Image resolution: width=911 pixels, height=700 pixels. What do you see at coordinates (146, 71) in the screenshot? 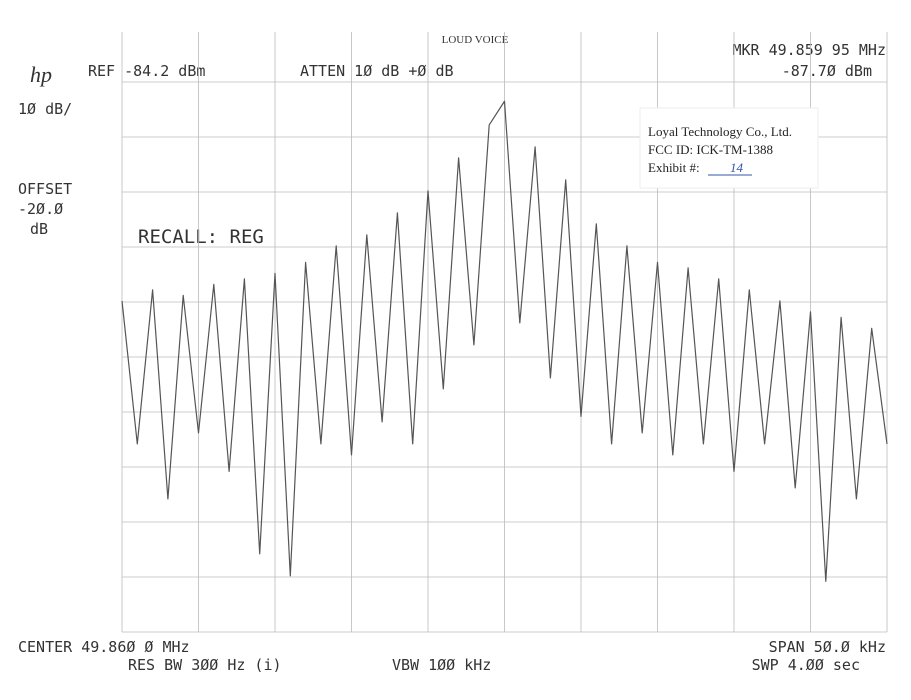
I see `ref-level: REF -84.2 dBm` at bounding box center [146, 71].